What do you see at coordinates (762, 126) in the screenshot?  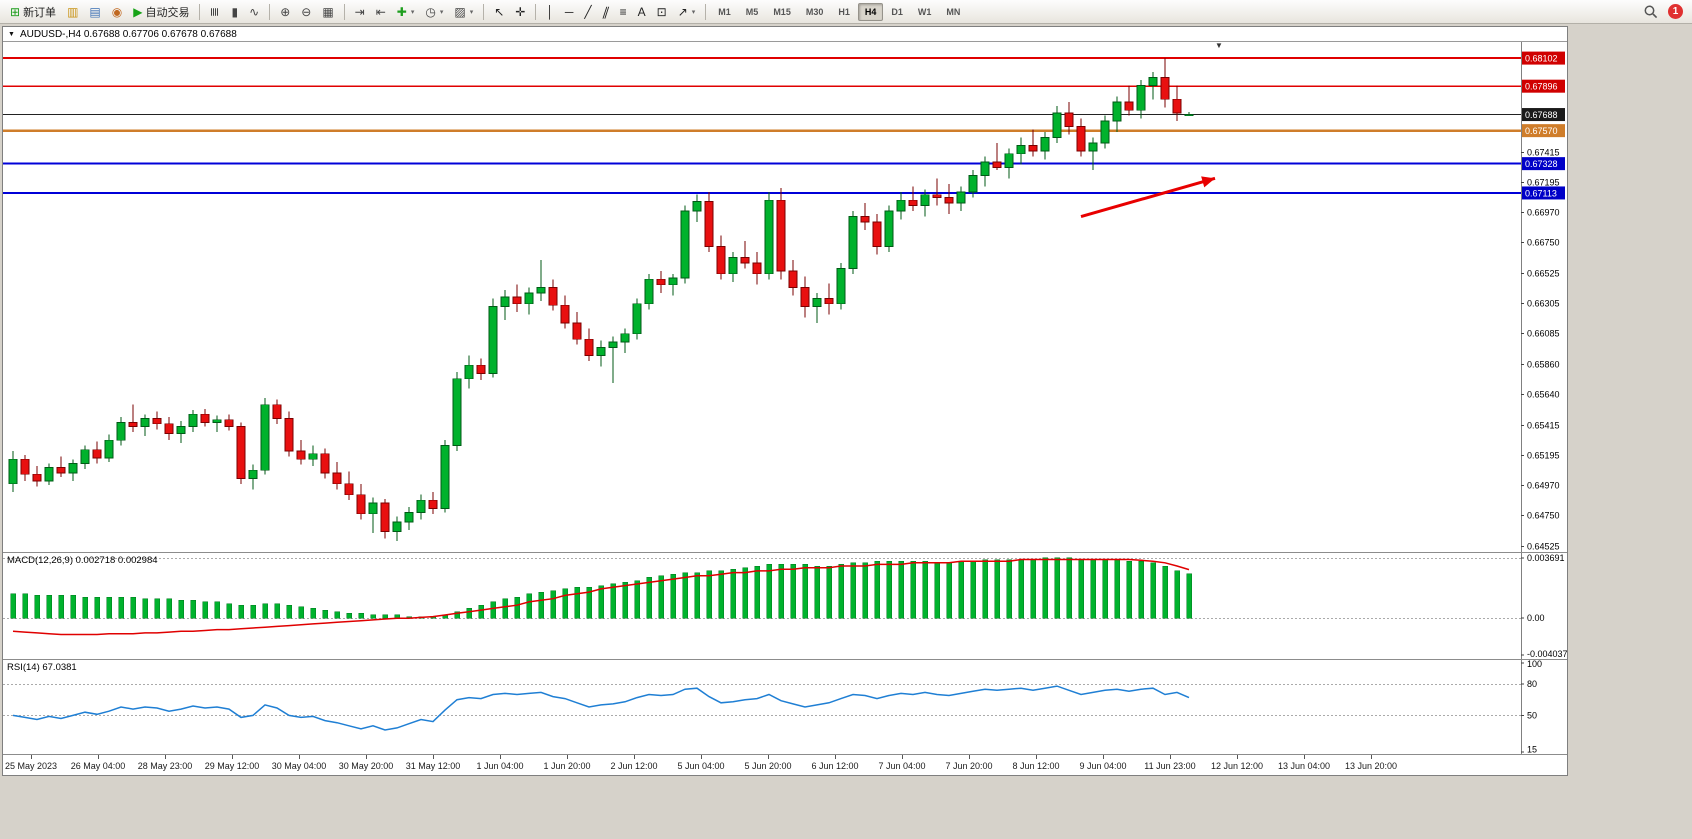 I see `horizontal-price-lines` at bounding box center [762, 126].